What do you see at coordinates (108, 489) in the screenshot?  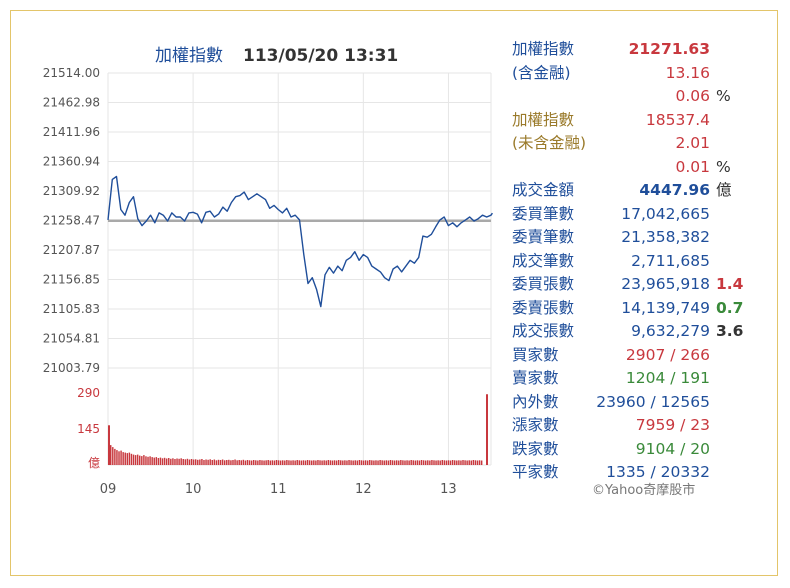 I see `x-tick-label: 09` at bounding box center [108, 489].